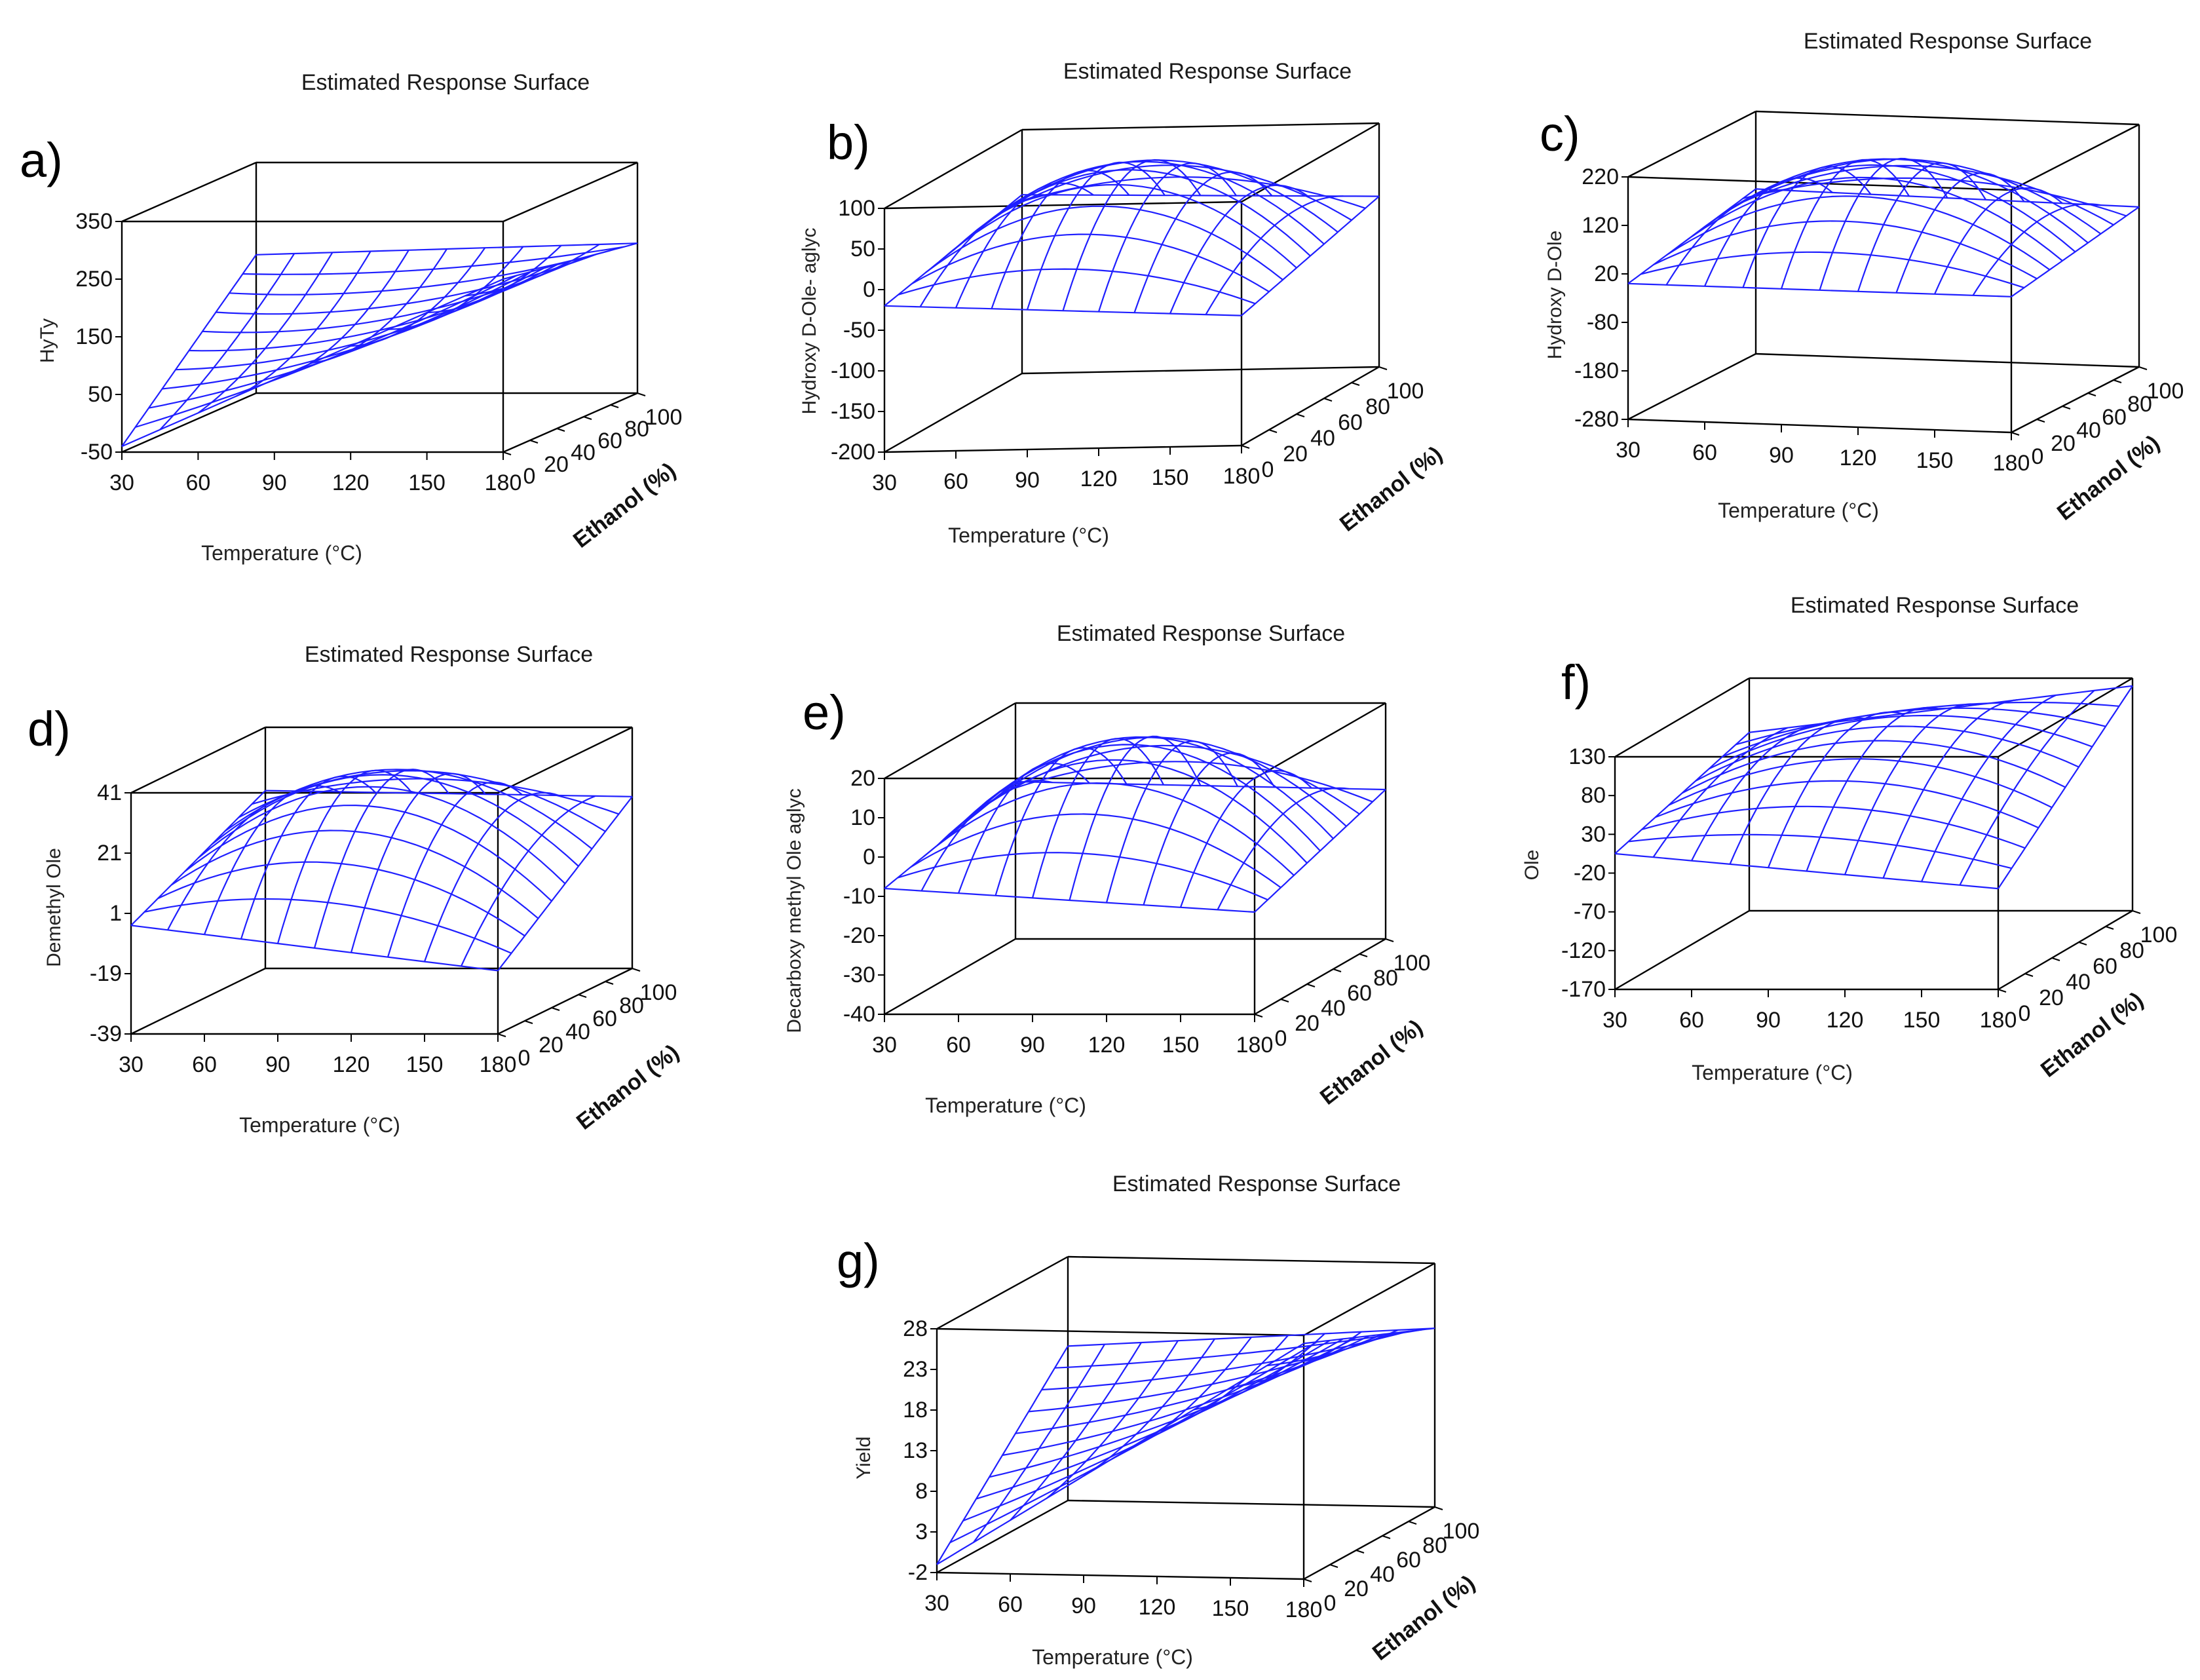 The width and height of the screenshot is (2200, 1680). What do you see at coordinates (1769, 1020) in the screenshot?
I see `panel-f-x-tick-label: 90` at bounding box center [1769, 1020].